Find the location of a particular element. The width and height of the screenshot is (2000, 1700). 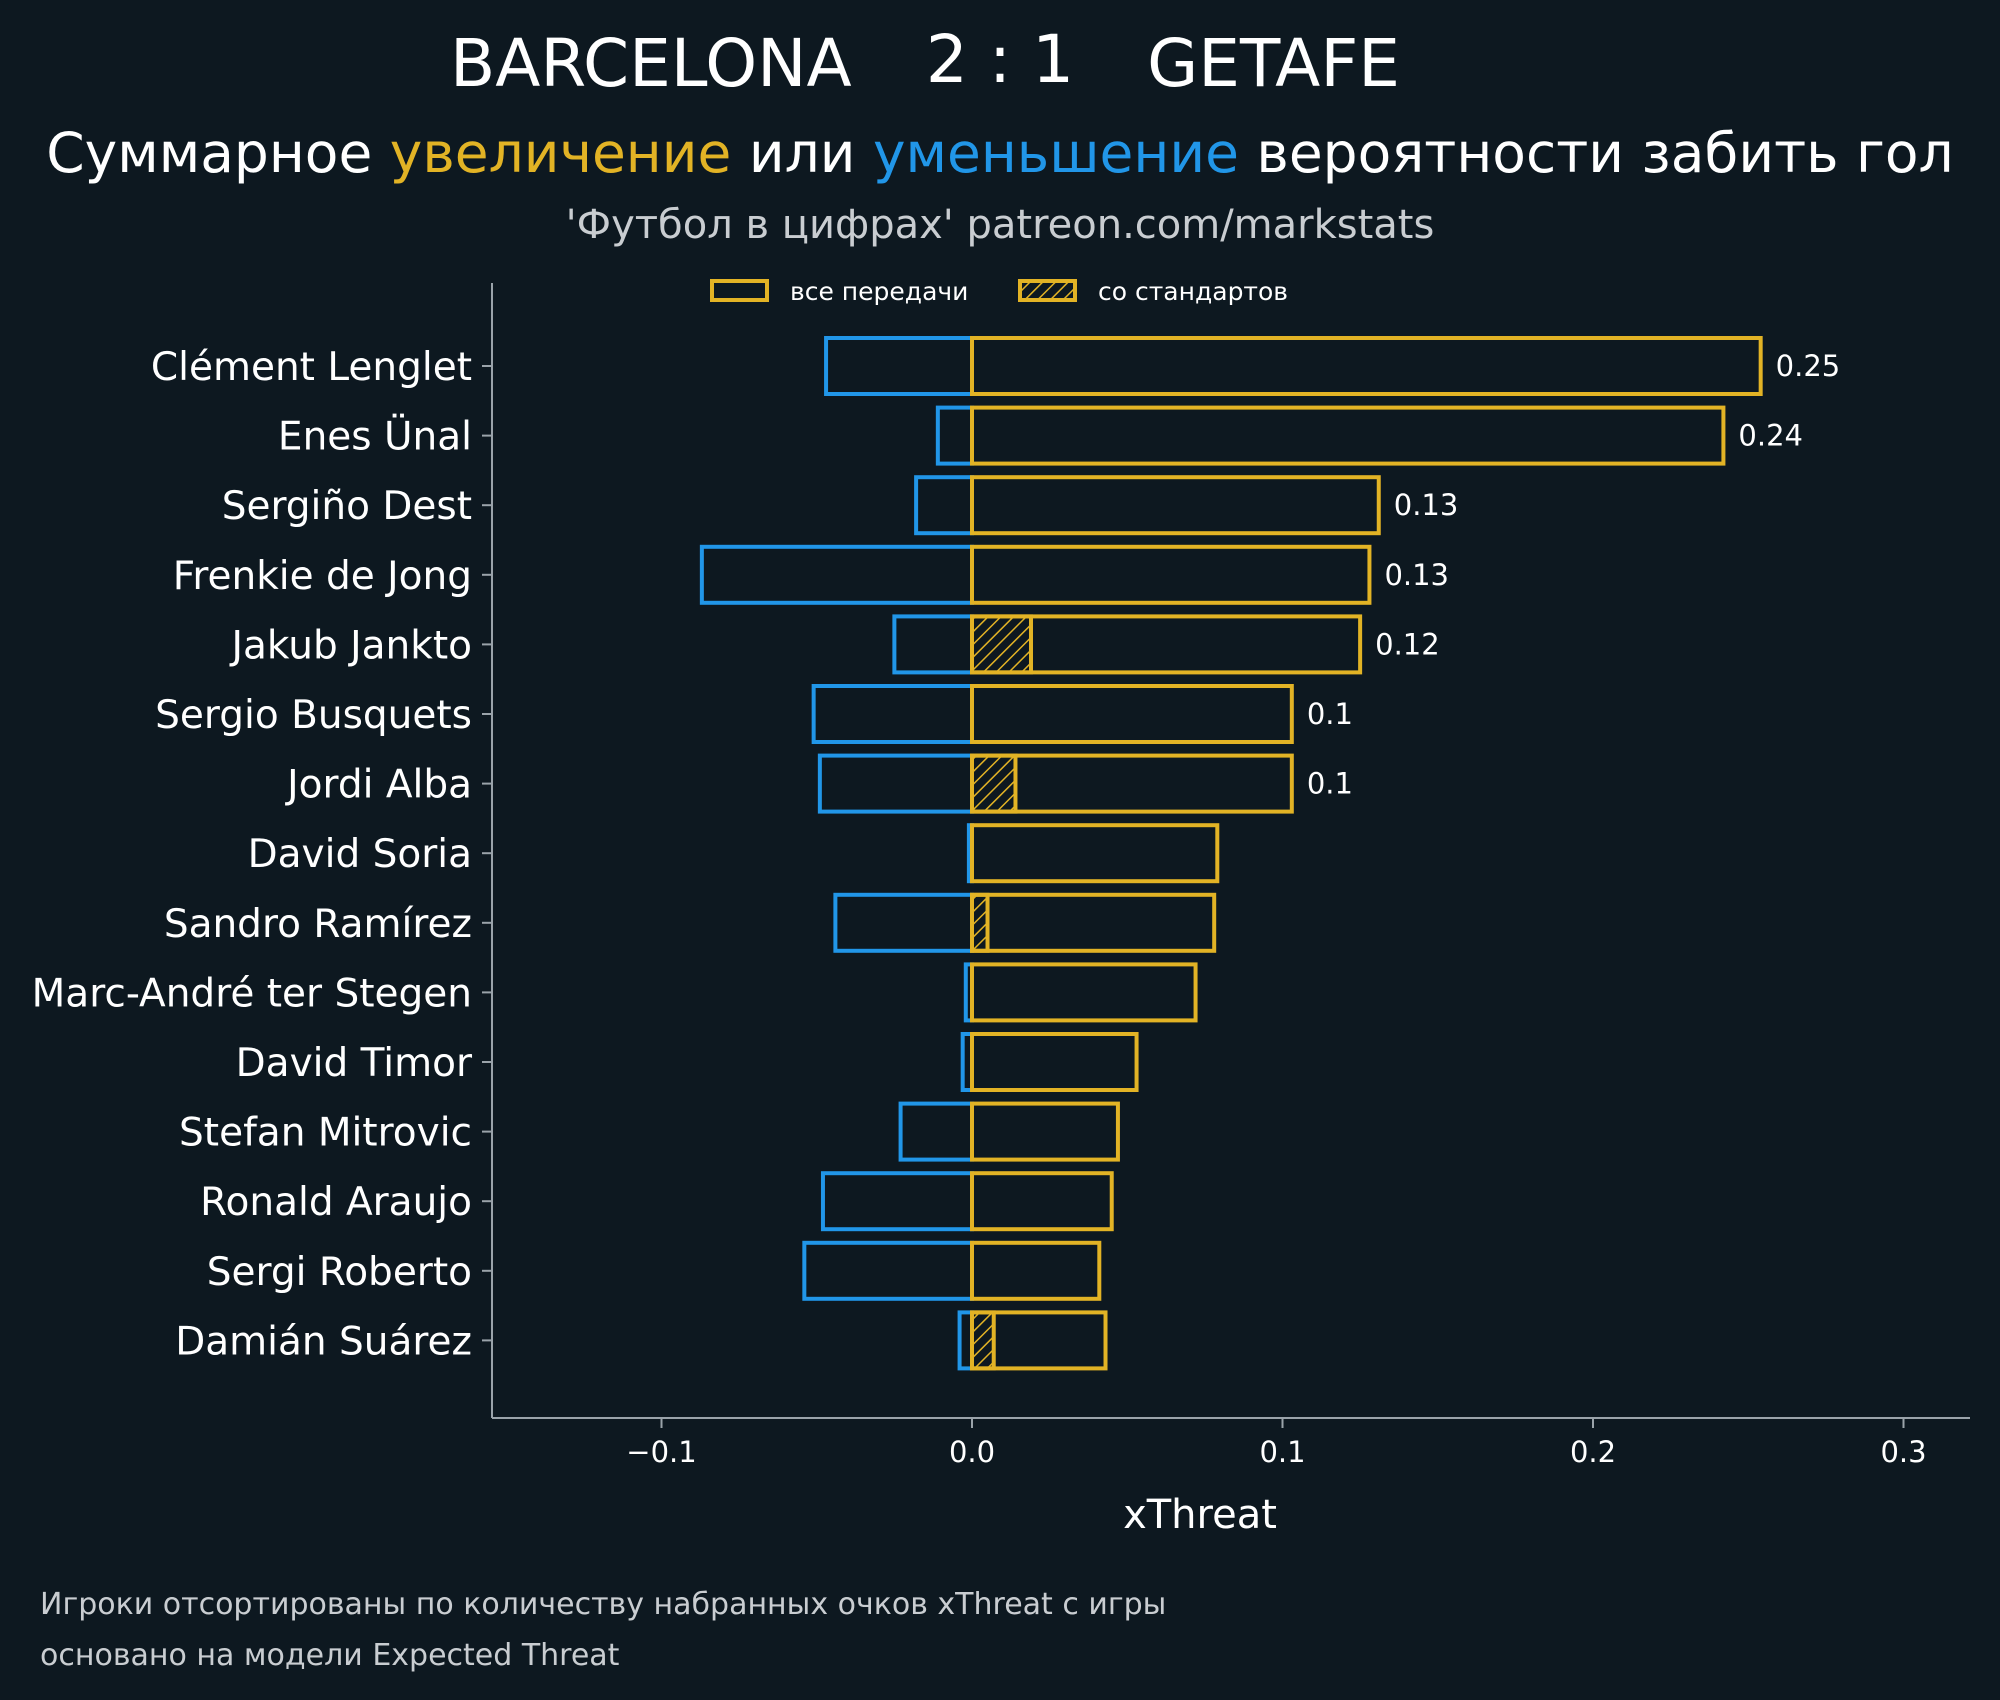

player-name-label: Ronald Araujo is located at coordinates (336, 1202).